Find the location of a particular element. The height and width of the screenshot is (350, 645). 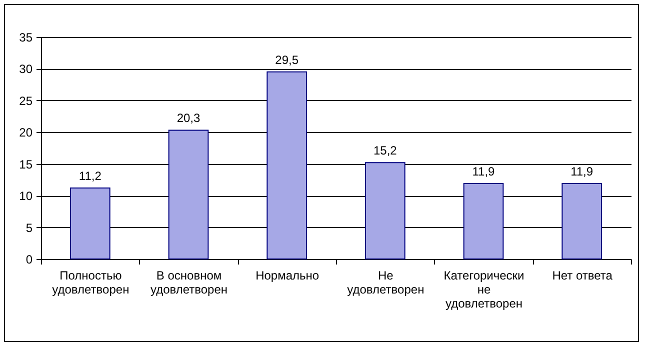

data-label: 20,3 is located at coordinates (188, 118).